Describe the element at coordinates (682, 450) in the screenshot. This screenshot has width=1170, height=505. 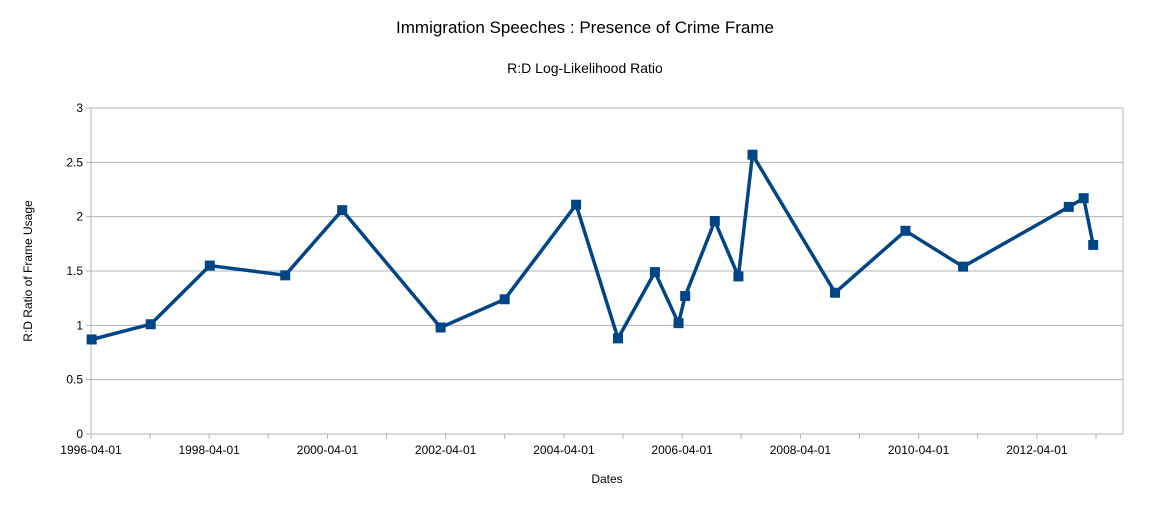
I see `x-tick-label: 2006-04-01` at that location.